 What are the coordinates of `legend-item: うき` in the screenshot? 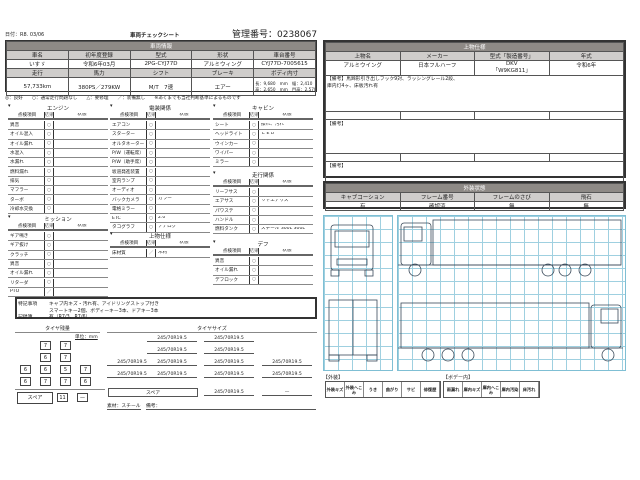 It's located at (373, 389).